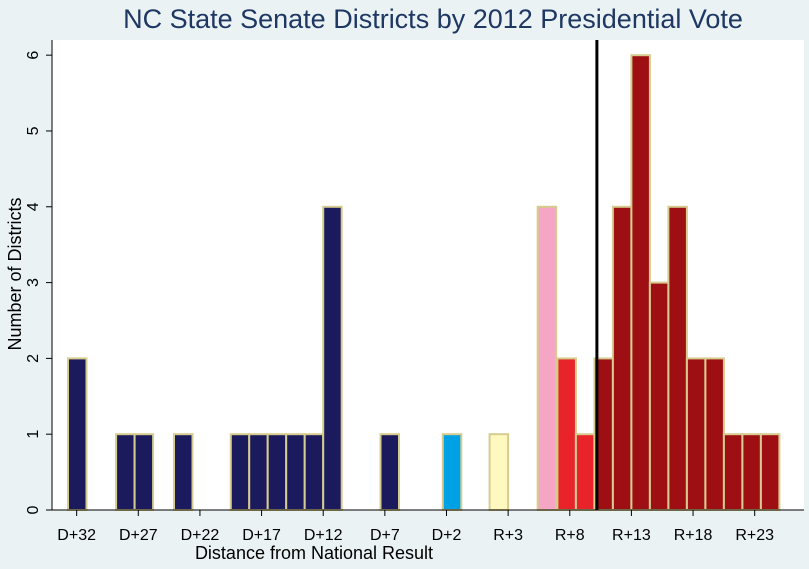 This screenshot has height=569, width=809. I want to click on y-ticks-group: 0 1 2 3 4 5 6, so click(38, 282).